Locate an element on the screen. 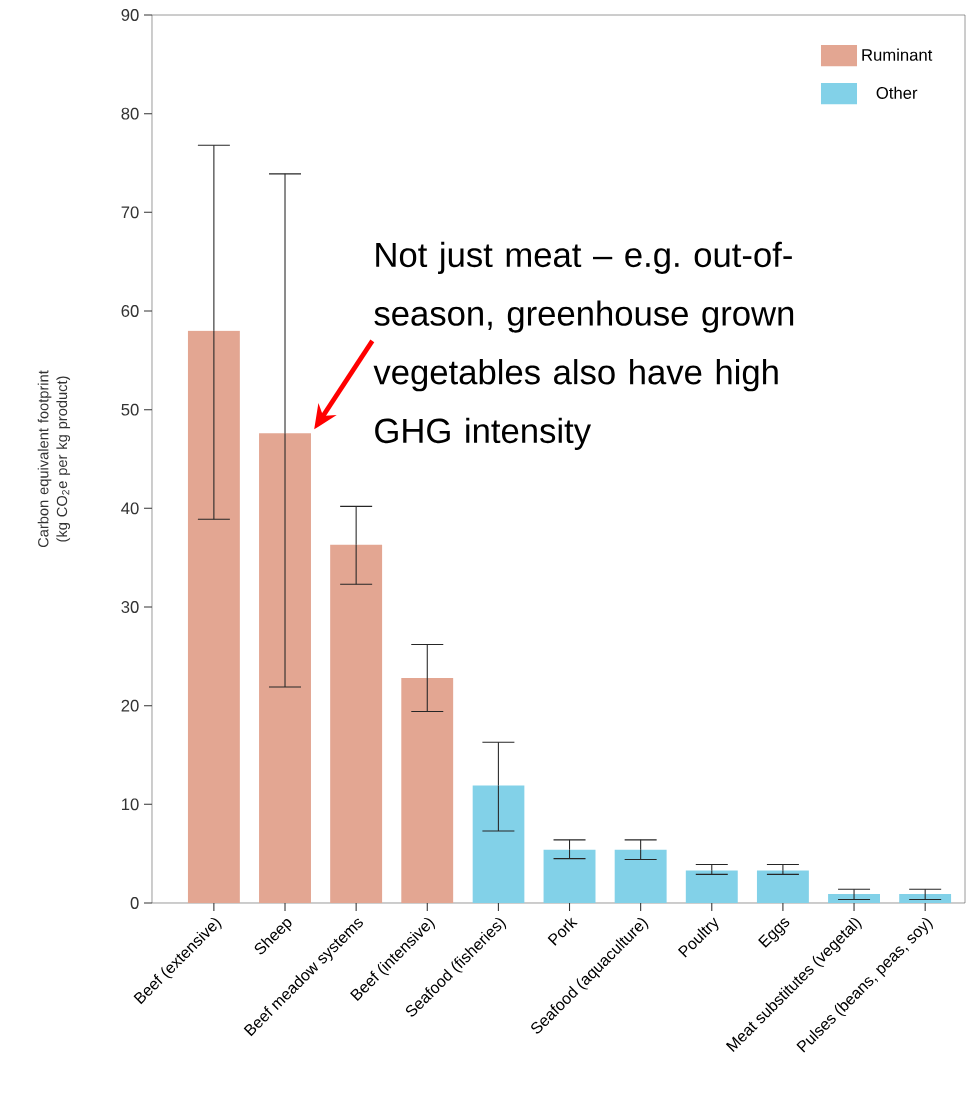  y-tick-label: 10 is located at coordinates (130, 804).